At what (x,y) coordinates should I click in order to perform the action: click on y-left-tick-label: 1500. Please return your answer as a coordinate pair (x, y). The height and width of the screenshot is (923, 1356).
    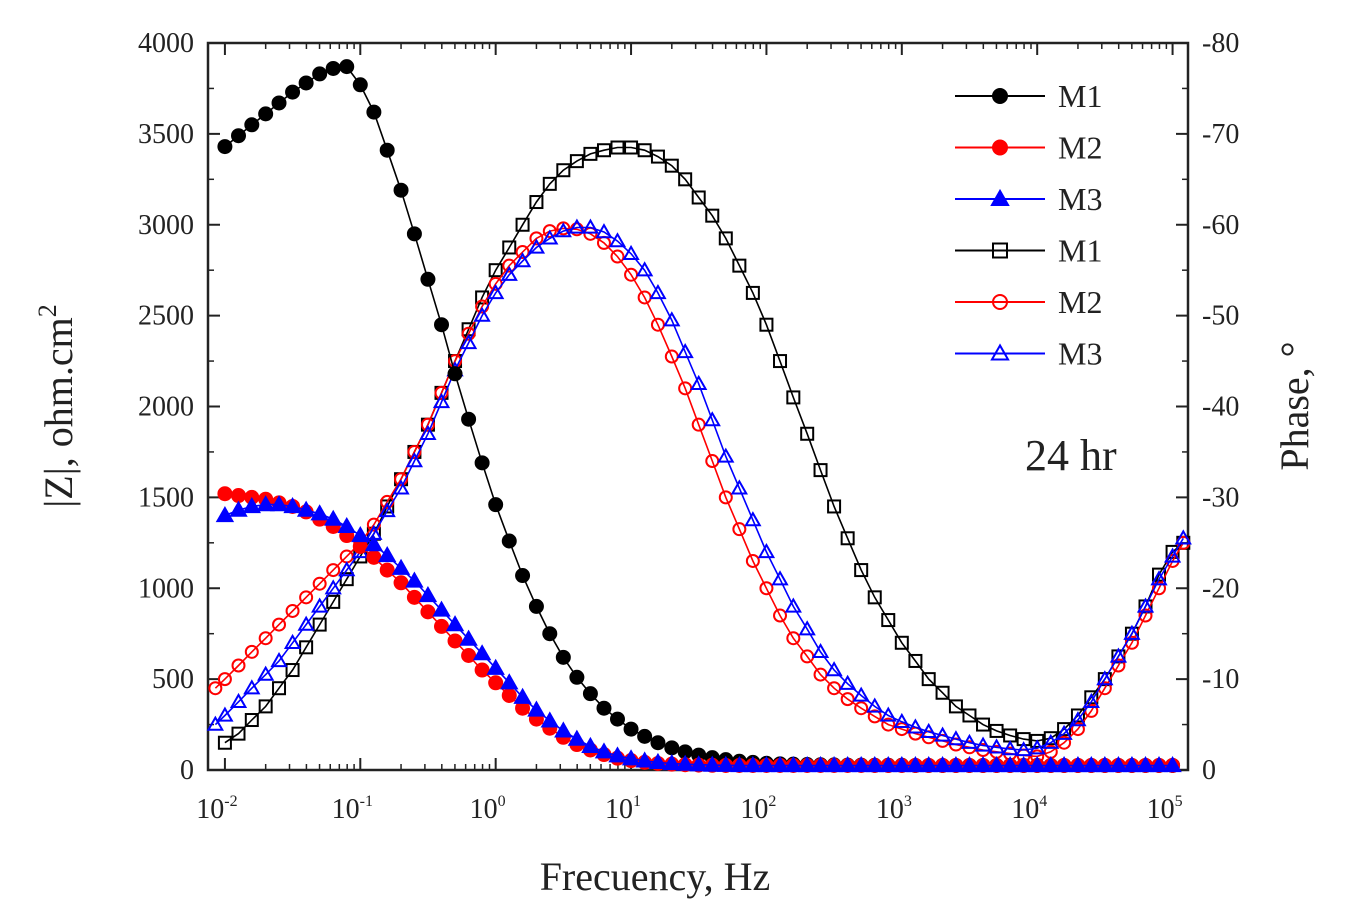
    Looking at the image, I should click on (166, 497).